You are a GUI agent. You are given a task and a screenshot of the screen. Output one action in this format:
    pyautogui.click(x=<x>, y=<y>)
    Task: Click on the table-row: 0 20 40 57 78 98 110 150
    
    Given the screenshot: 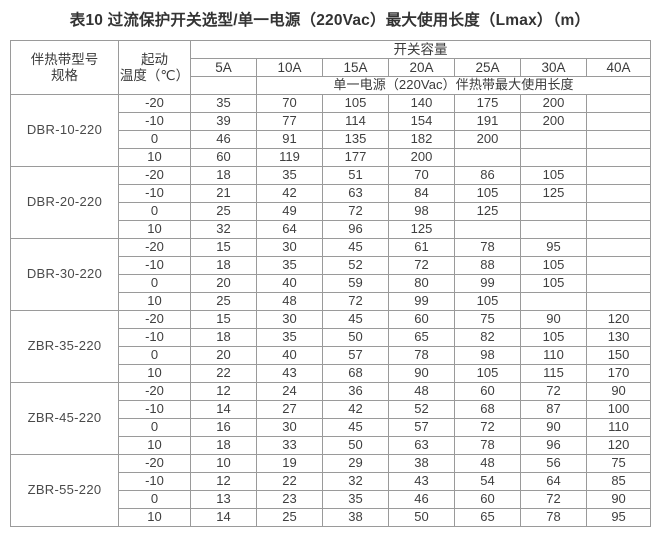 What is the action you would take?
    pyautogui.click(x=331, y=355)
    